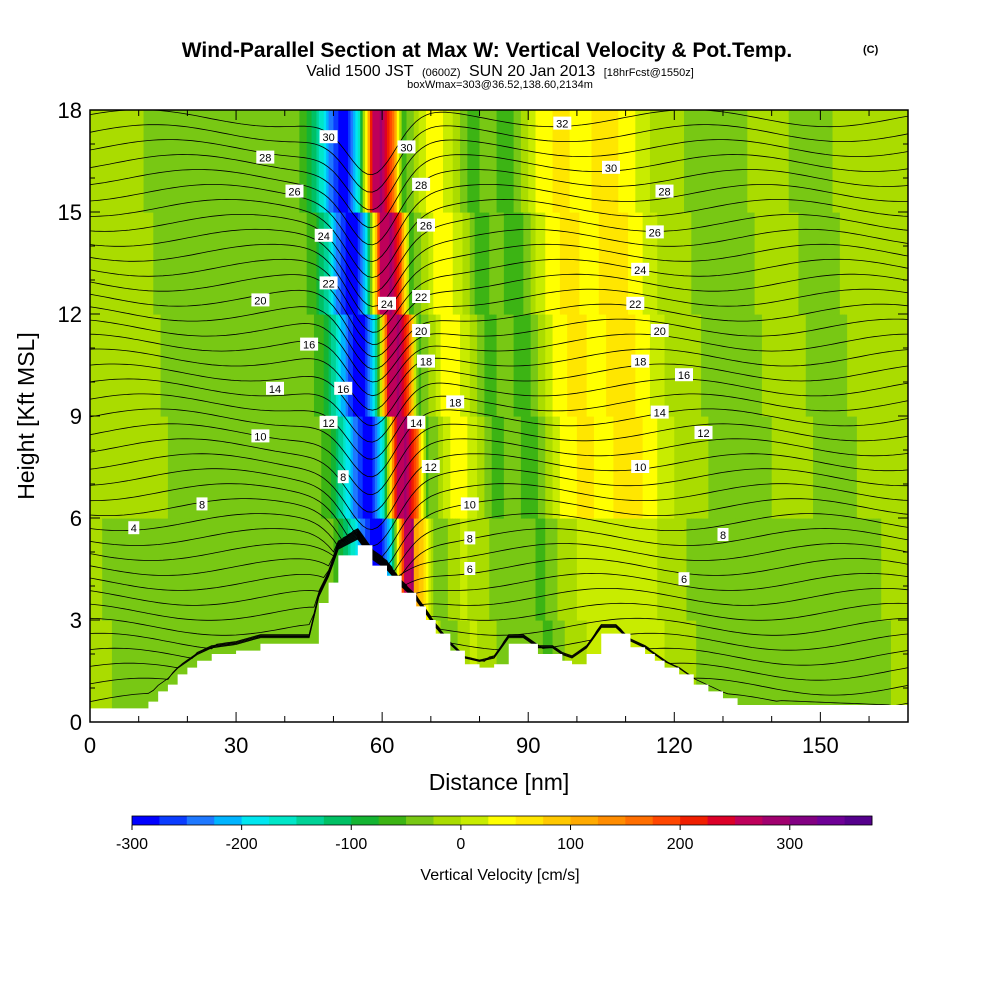  Describe the element at coordinates (470, 538) in the screenshot. I see `contour-label-box` at that location.